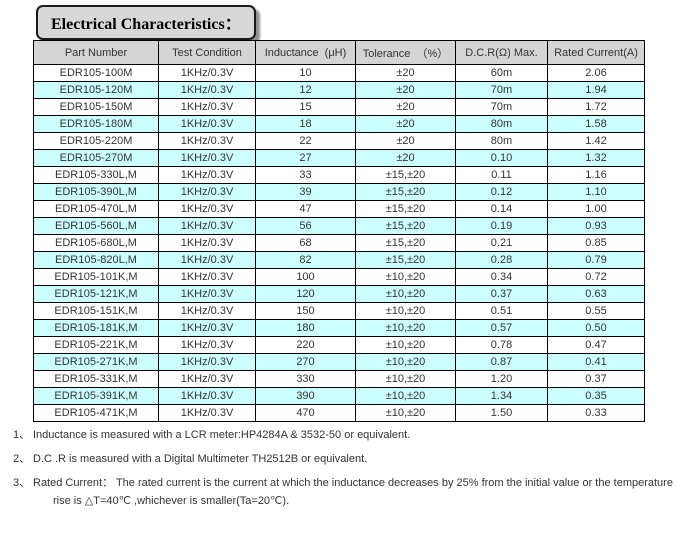  Describe the element at coordinates (596, 90) in the screenshot. I see `table-cell: 1.94` at that location.